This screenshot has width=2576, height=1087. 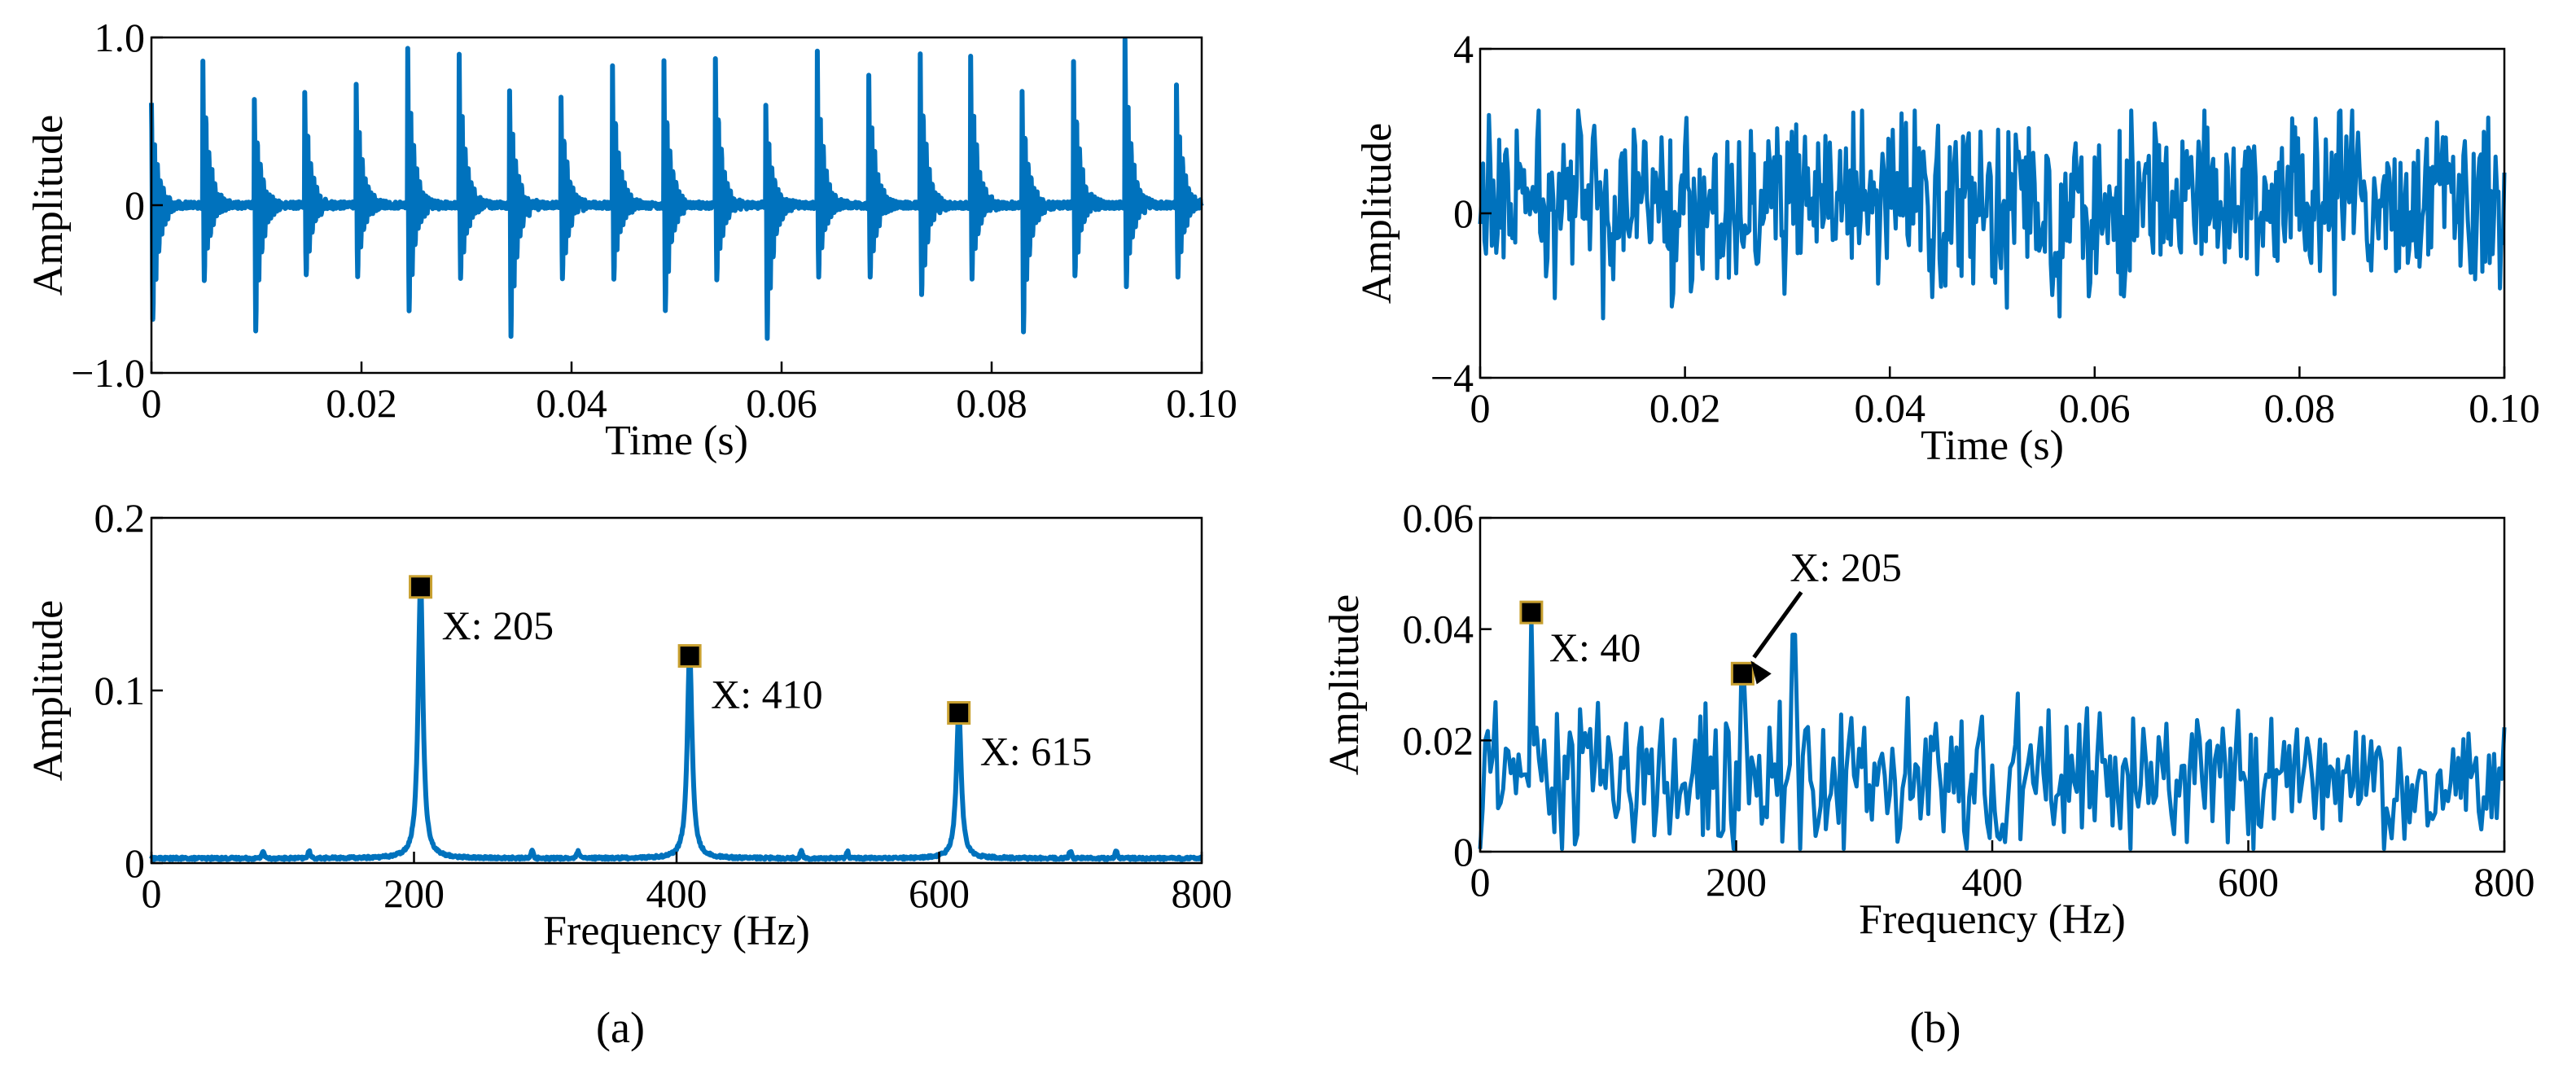 What do you see at coordinates (676, 189) in the screenshot?
I see `series-line-a-time` at bounding box center [676, 189].